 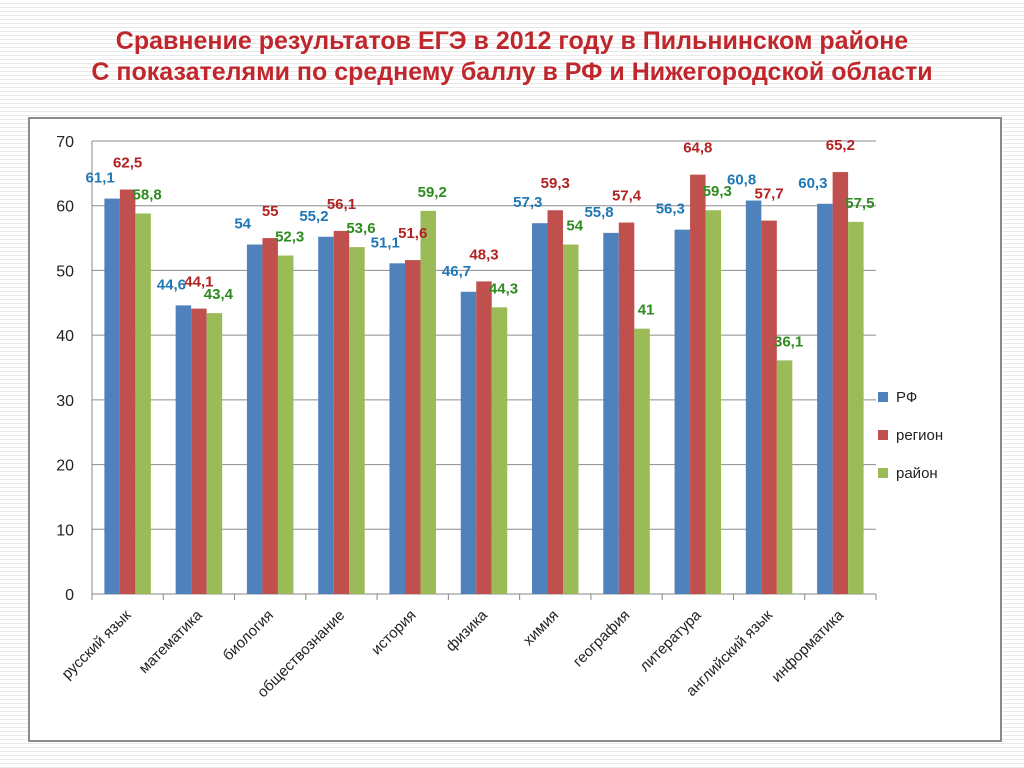 What do you see at coordinates (97, 645) in the screenshot?
I see `x-tick-label: русский язык` at bounding box center [97, 645].